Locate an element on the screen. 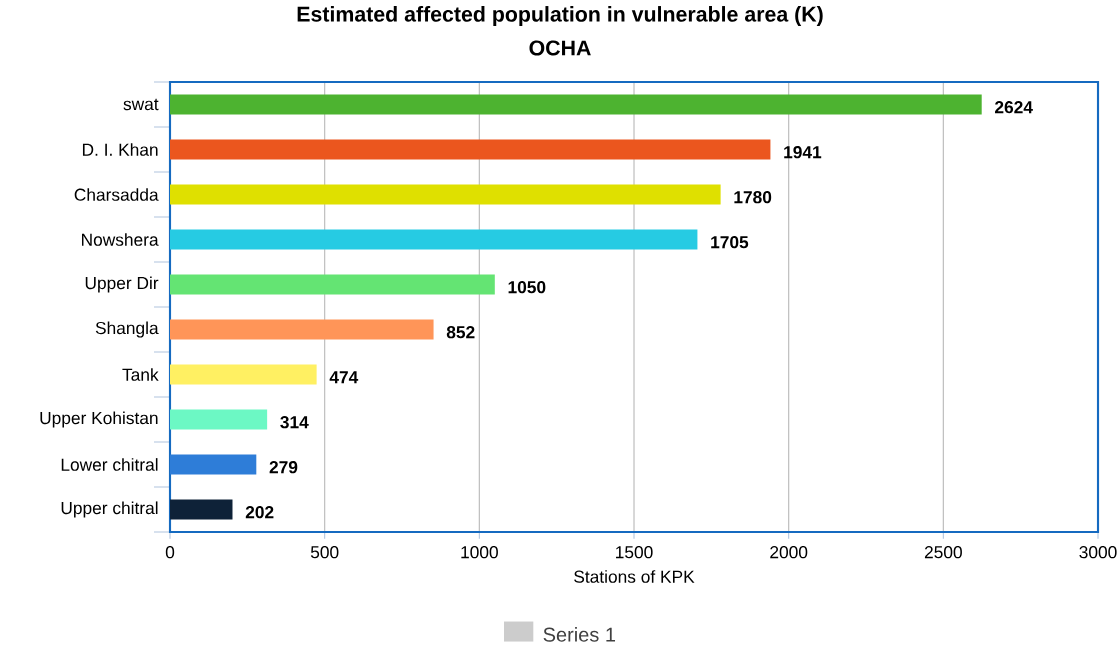 Image resolution: width=1119 pixels, height=653 pixels. x-tick-label: 0 is located at coordinates (170, 552).